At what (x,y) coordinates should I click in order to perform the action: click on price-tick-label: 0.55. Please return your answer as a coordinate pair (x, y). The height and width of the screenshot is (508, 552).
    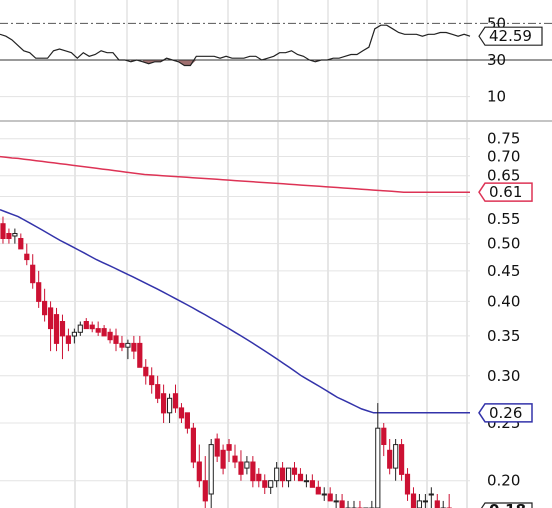
    Looking at the image, I should click on (503, 219).